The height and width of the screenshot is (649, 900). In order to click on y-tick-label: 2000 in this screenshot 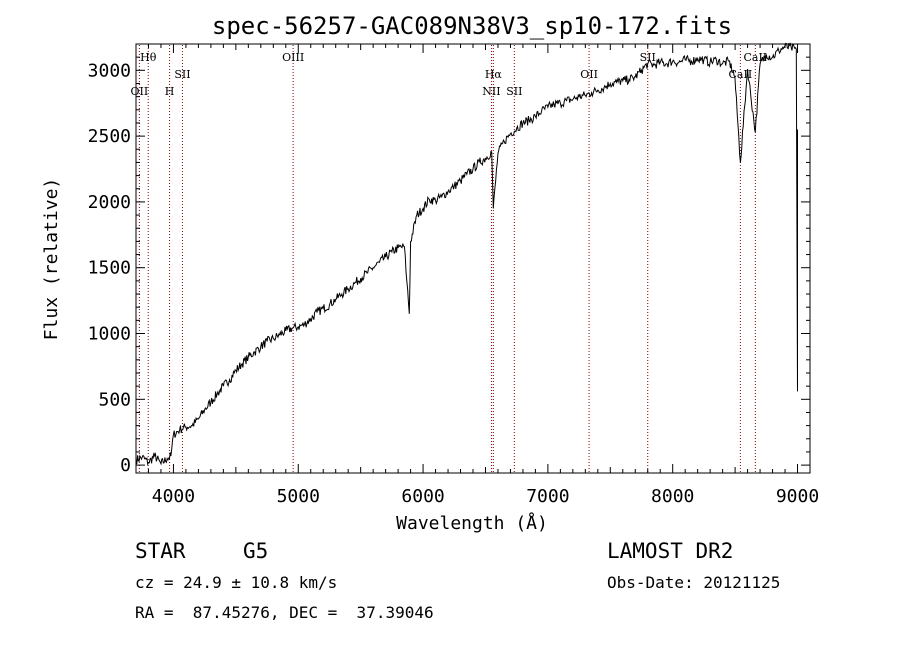, I will do `click(109, 202)`.